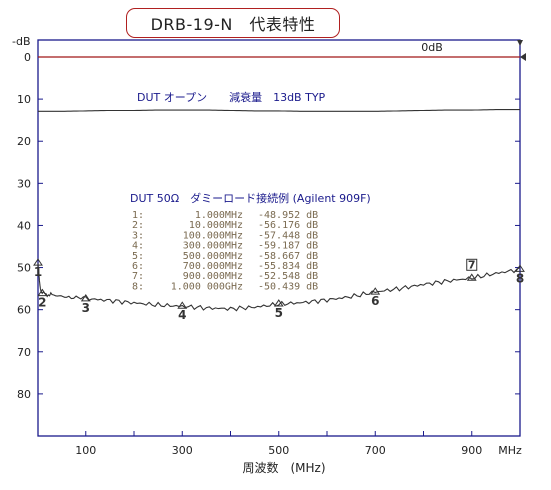 This screenshot has width=551, height=490. I want to click on marker-table-freq: 700.000MHz, so click(213, 266).